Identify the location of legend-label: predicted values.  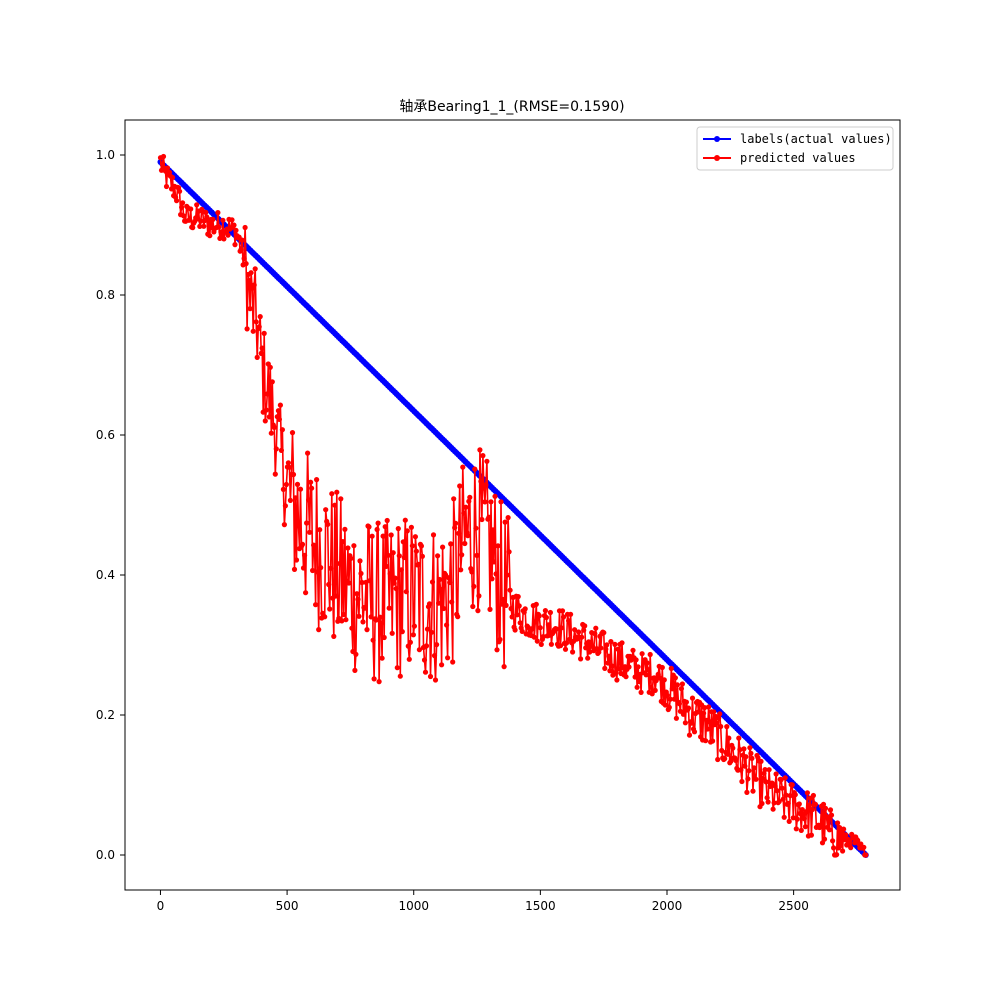
(798, 158).